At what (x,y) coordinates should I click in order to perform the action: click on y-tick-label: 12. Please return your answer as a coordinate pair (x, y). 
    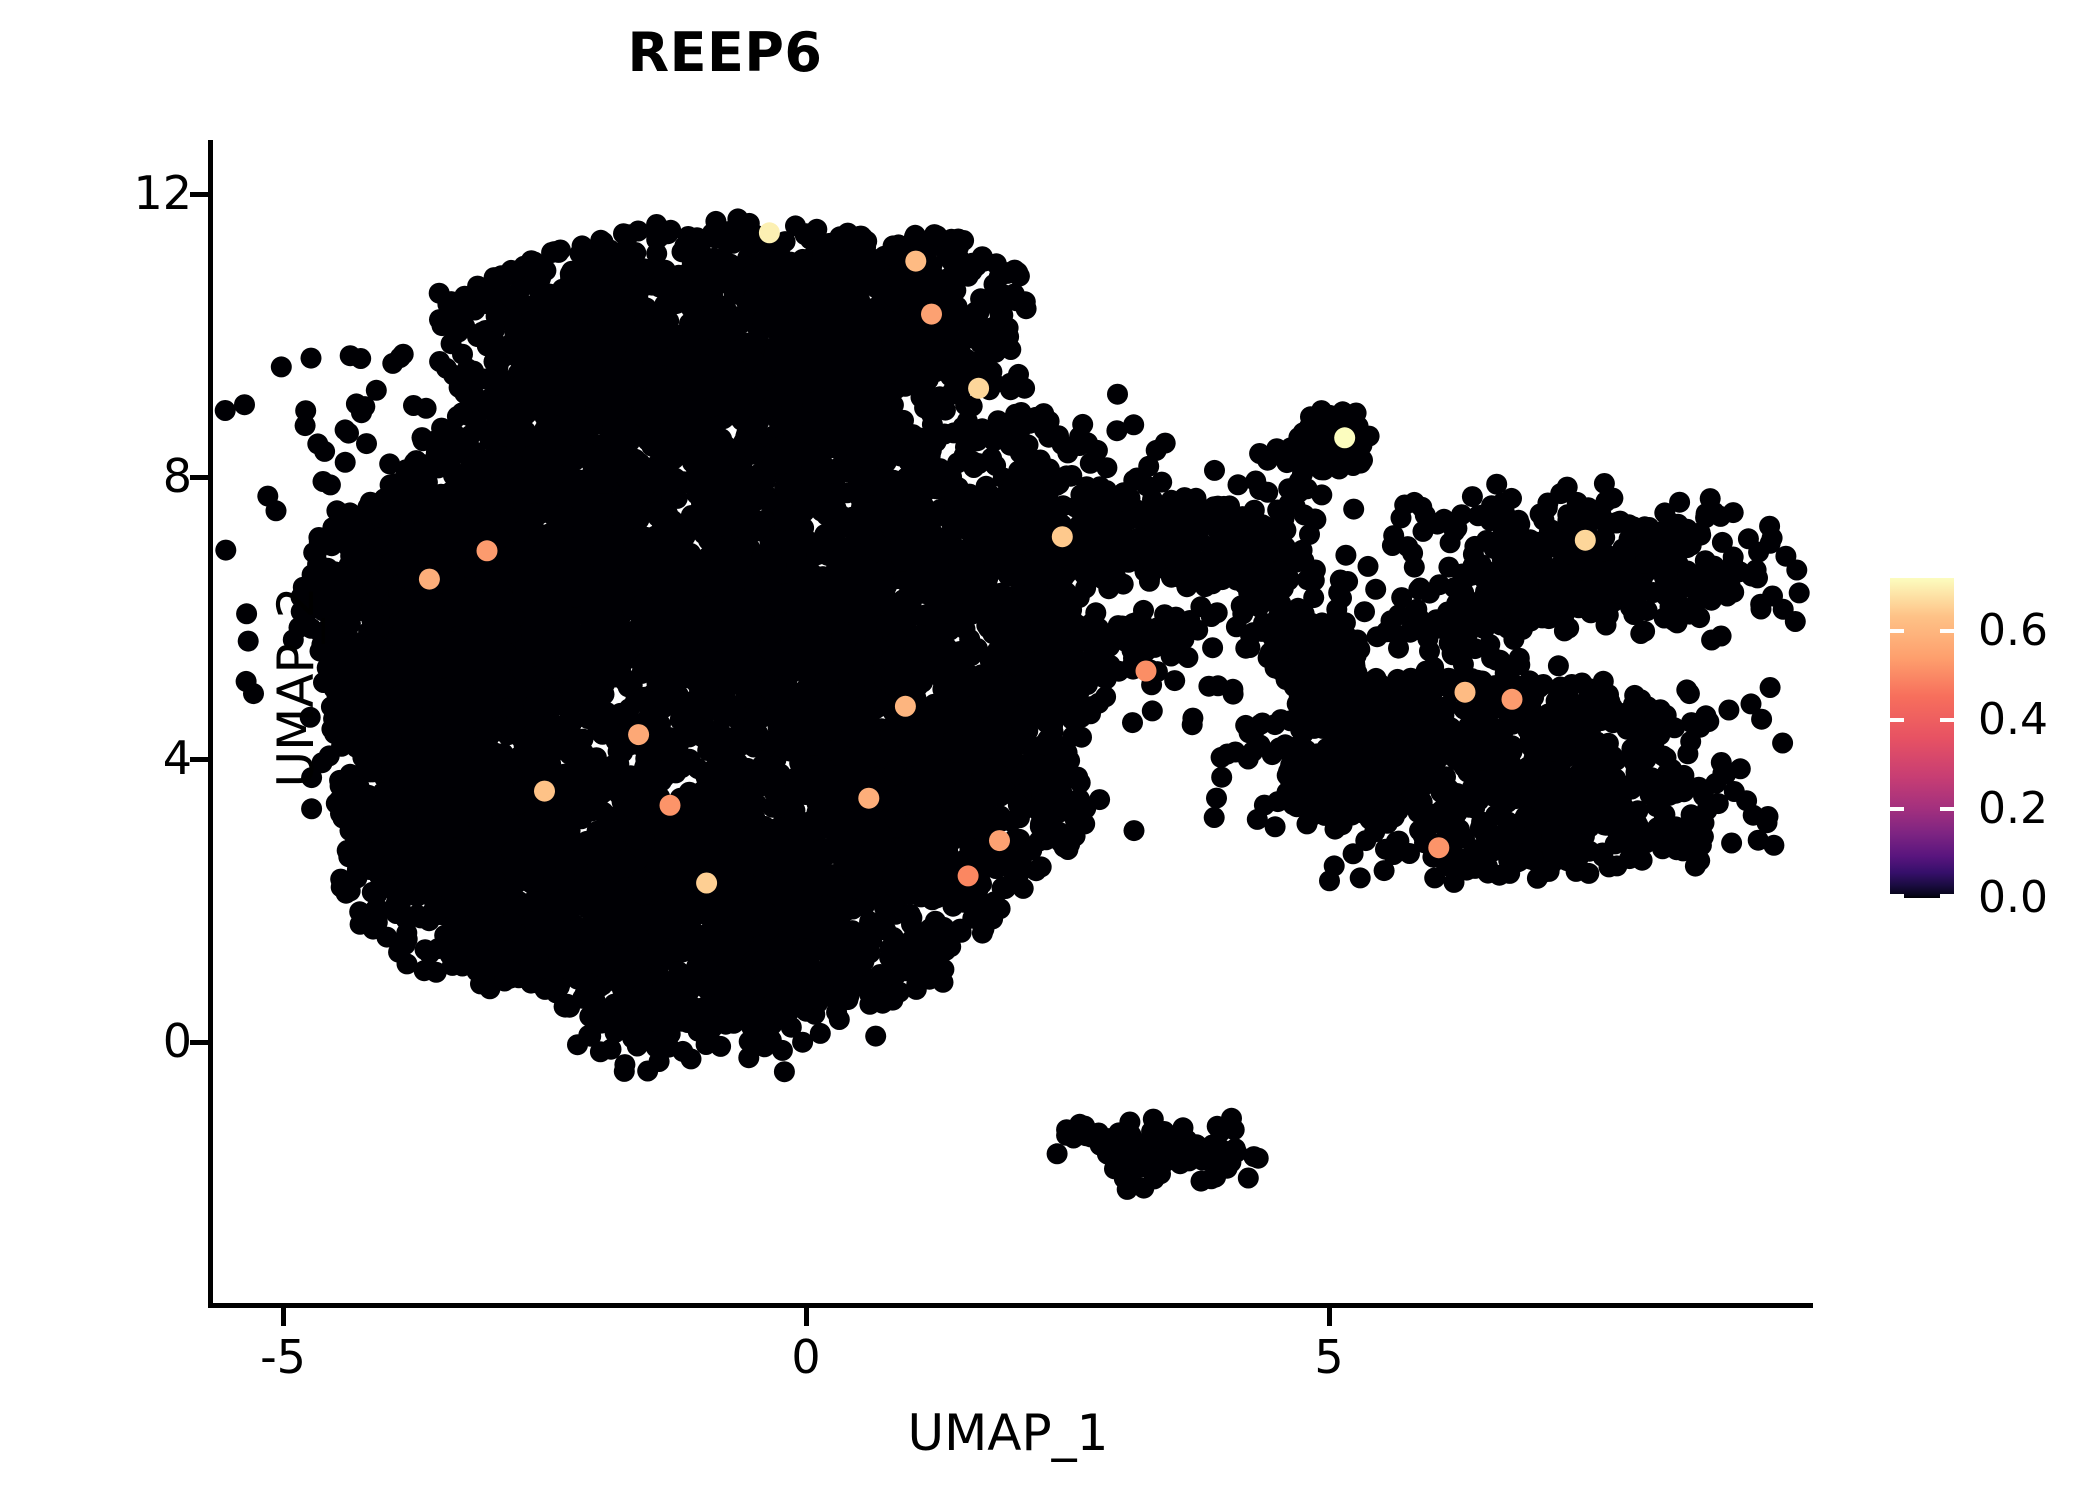
    Looking at the image, I should click on (162, 192).